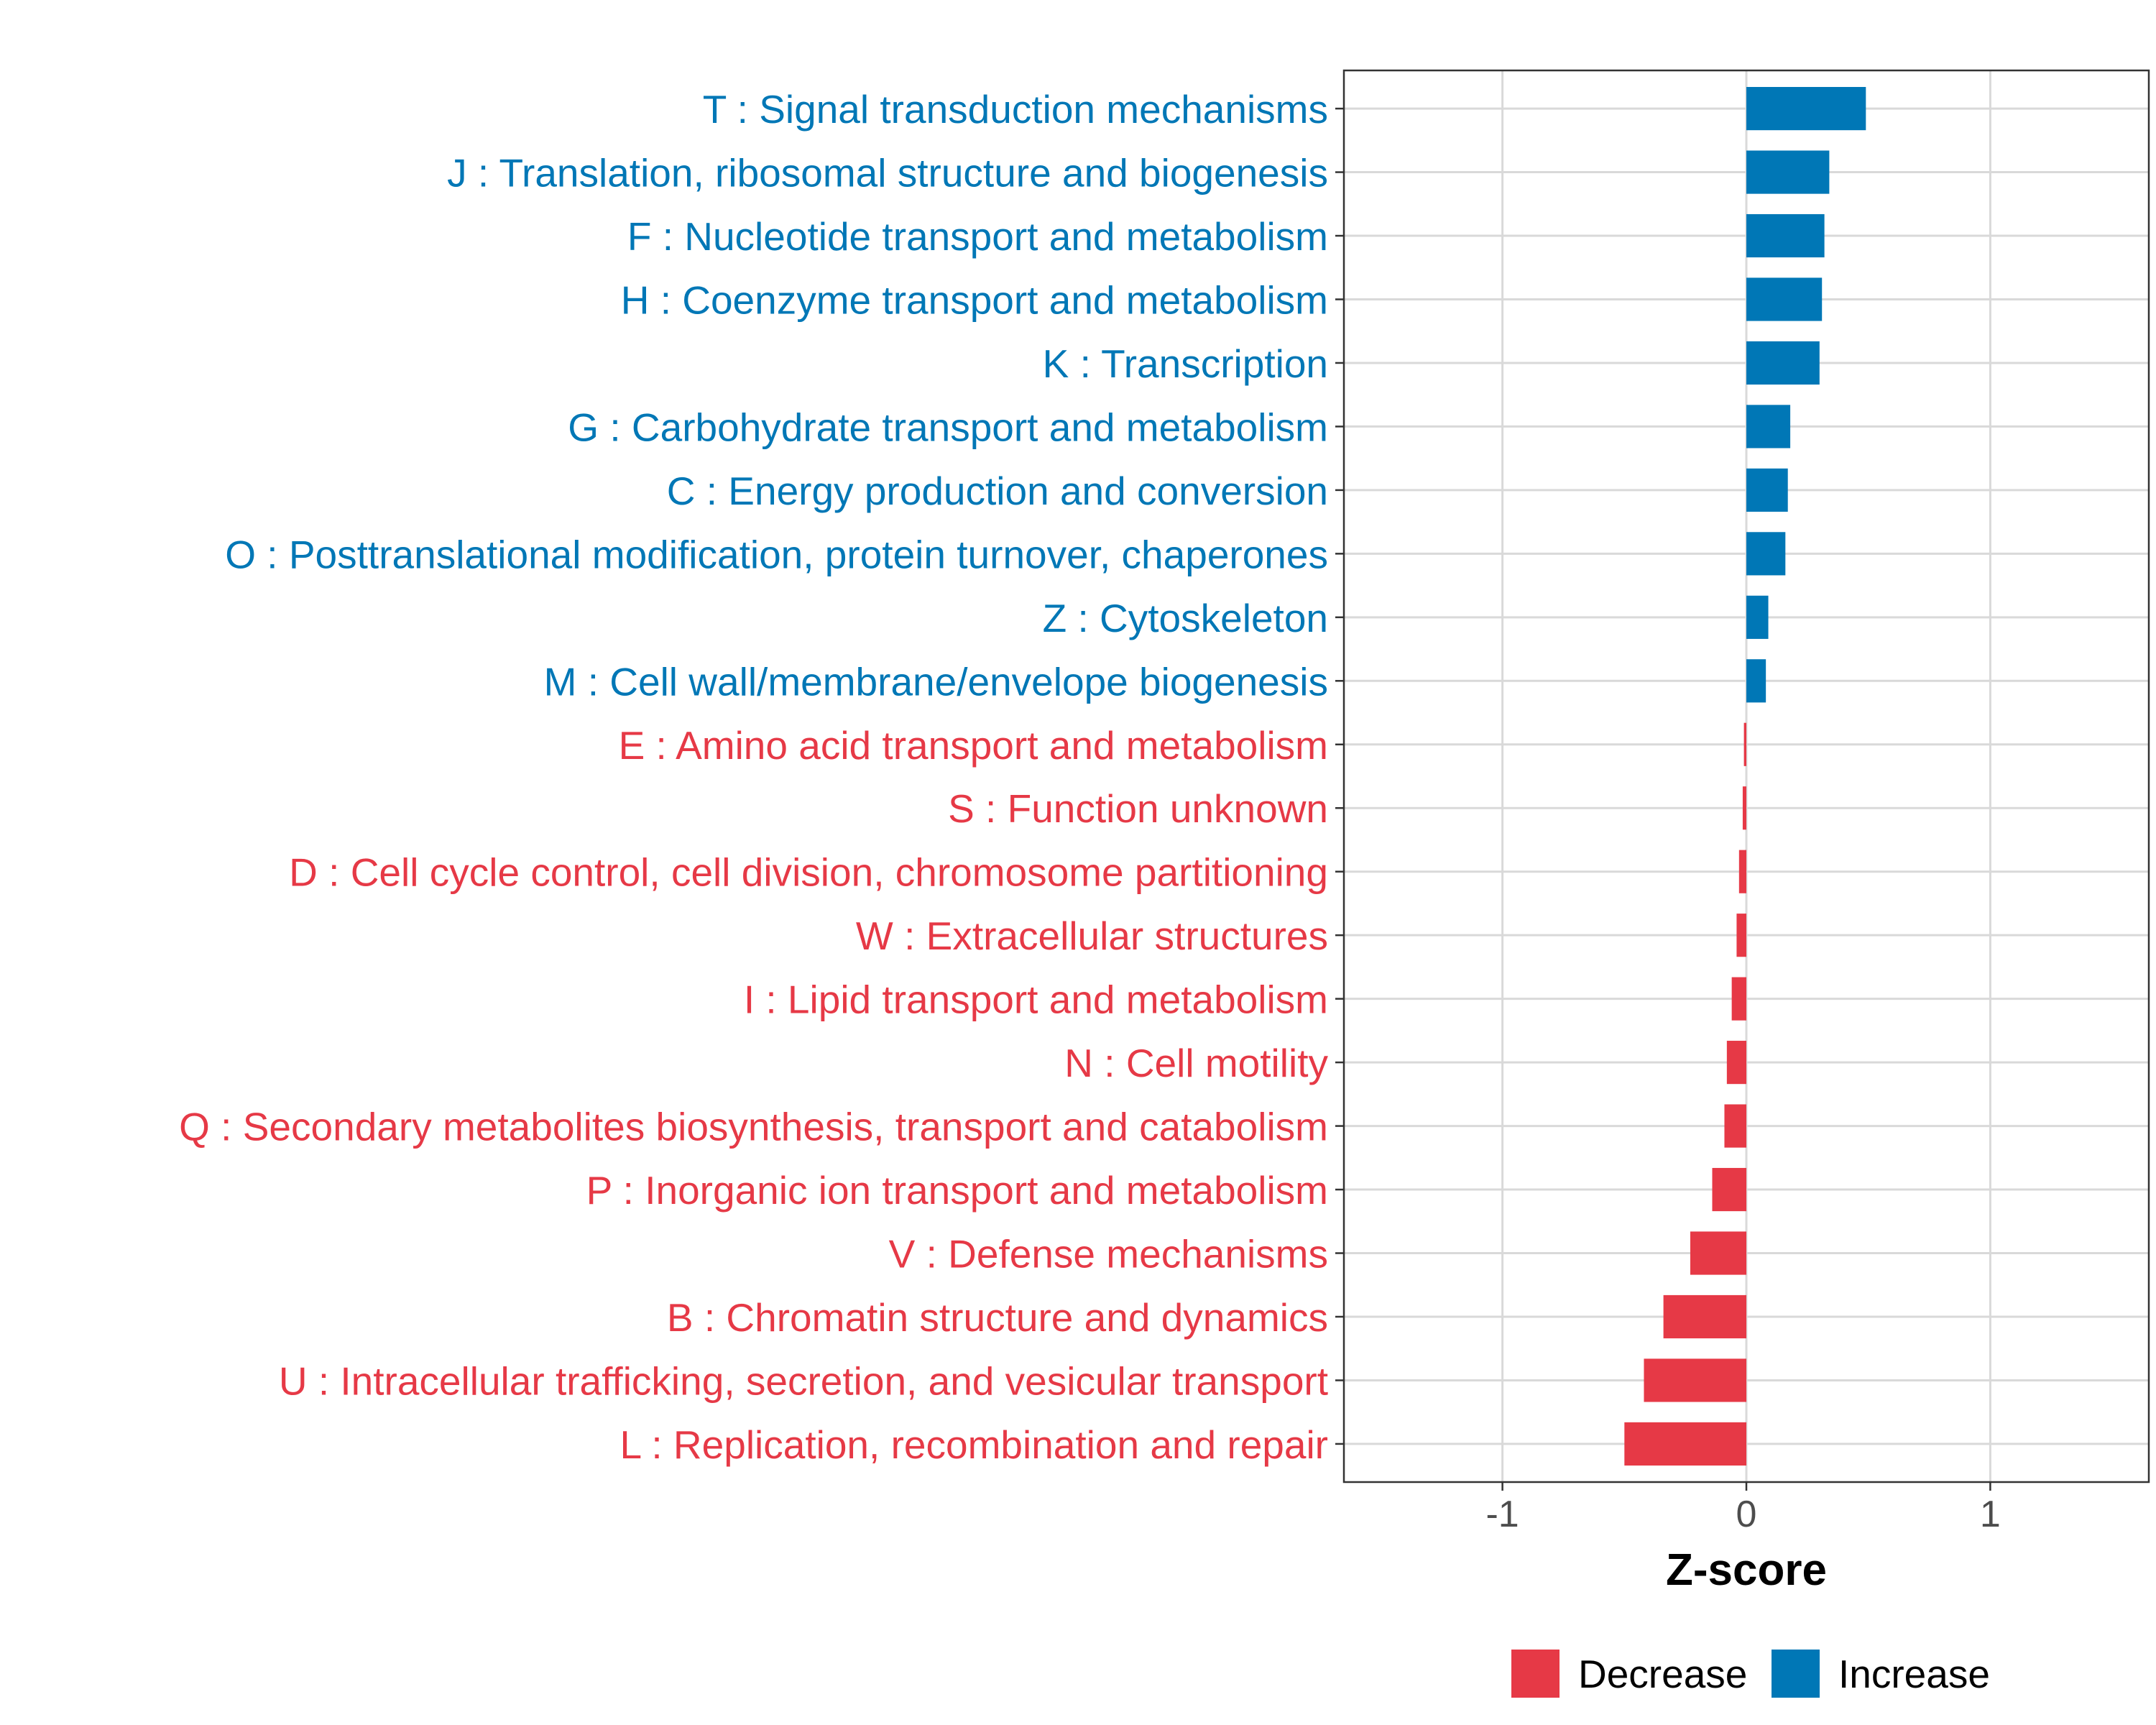 The height and width of the screenshot is (1725, 2156). Describe the element at coordinates (997, 1317) in the screenshot. I see `category-label: B : Chromatin structure and dynamics` at that location.